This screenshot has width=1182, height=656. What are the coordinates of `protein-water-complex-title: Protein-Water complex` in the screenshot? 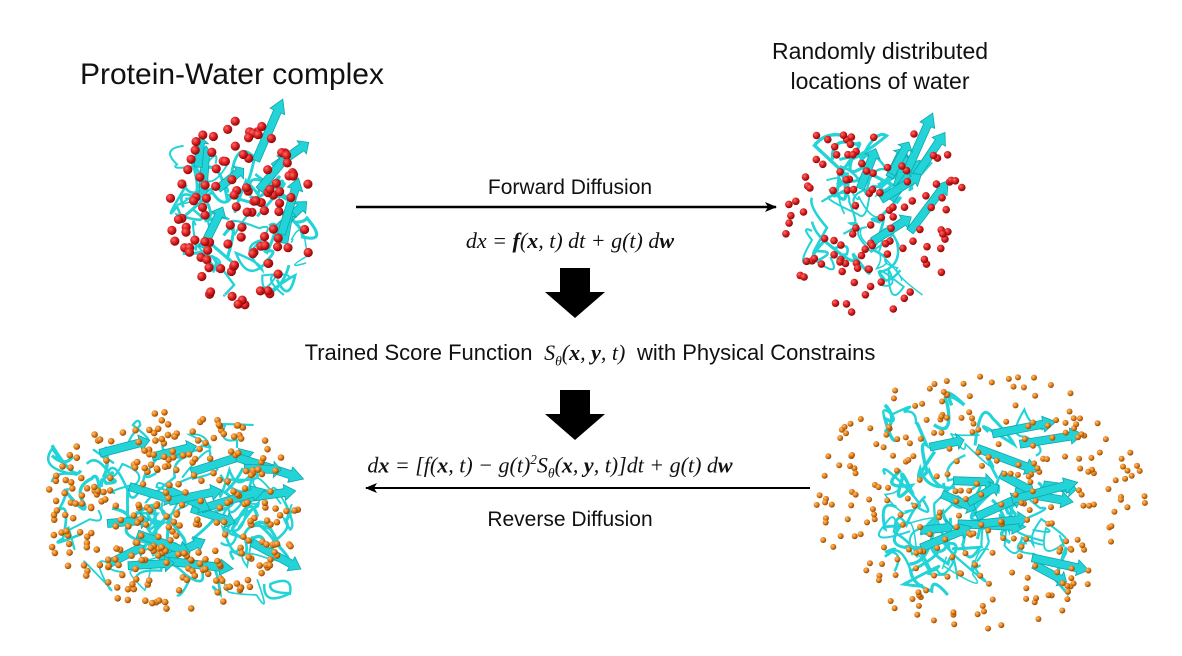 It's located at (232, 74).